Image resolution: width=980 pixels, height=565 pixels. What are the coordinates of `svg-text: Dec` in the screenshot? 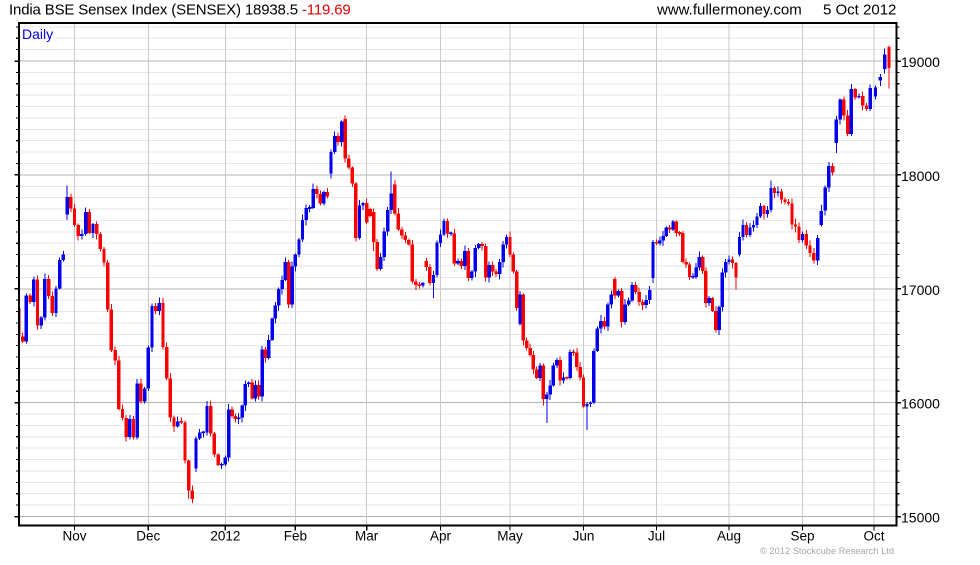 It's located at (148, 536).